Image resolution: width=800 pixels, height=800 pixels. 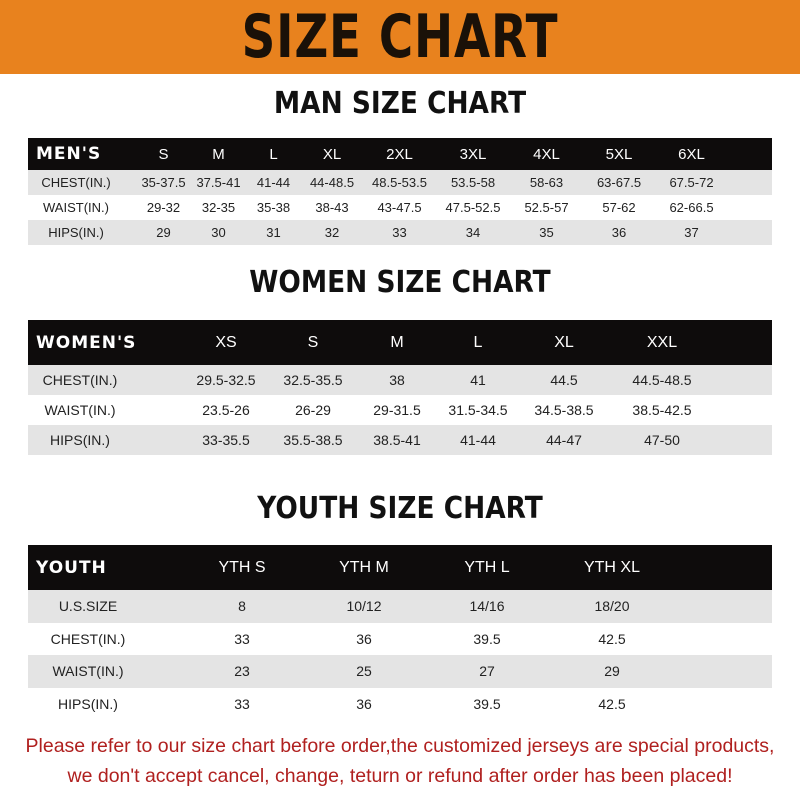 I want to click on table-cell: 38-43, so click(x=332, y=207).